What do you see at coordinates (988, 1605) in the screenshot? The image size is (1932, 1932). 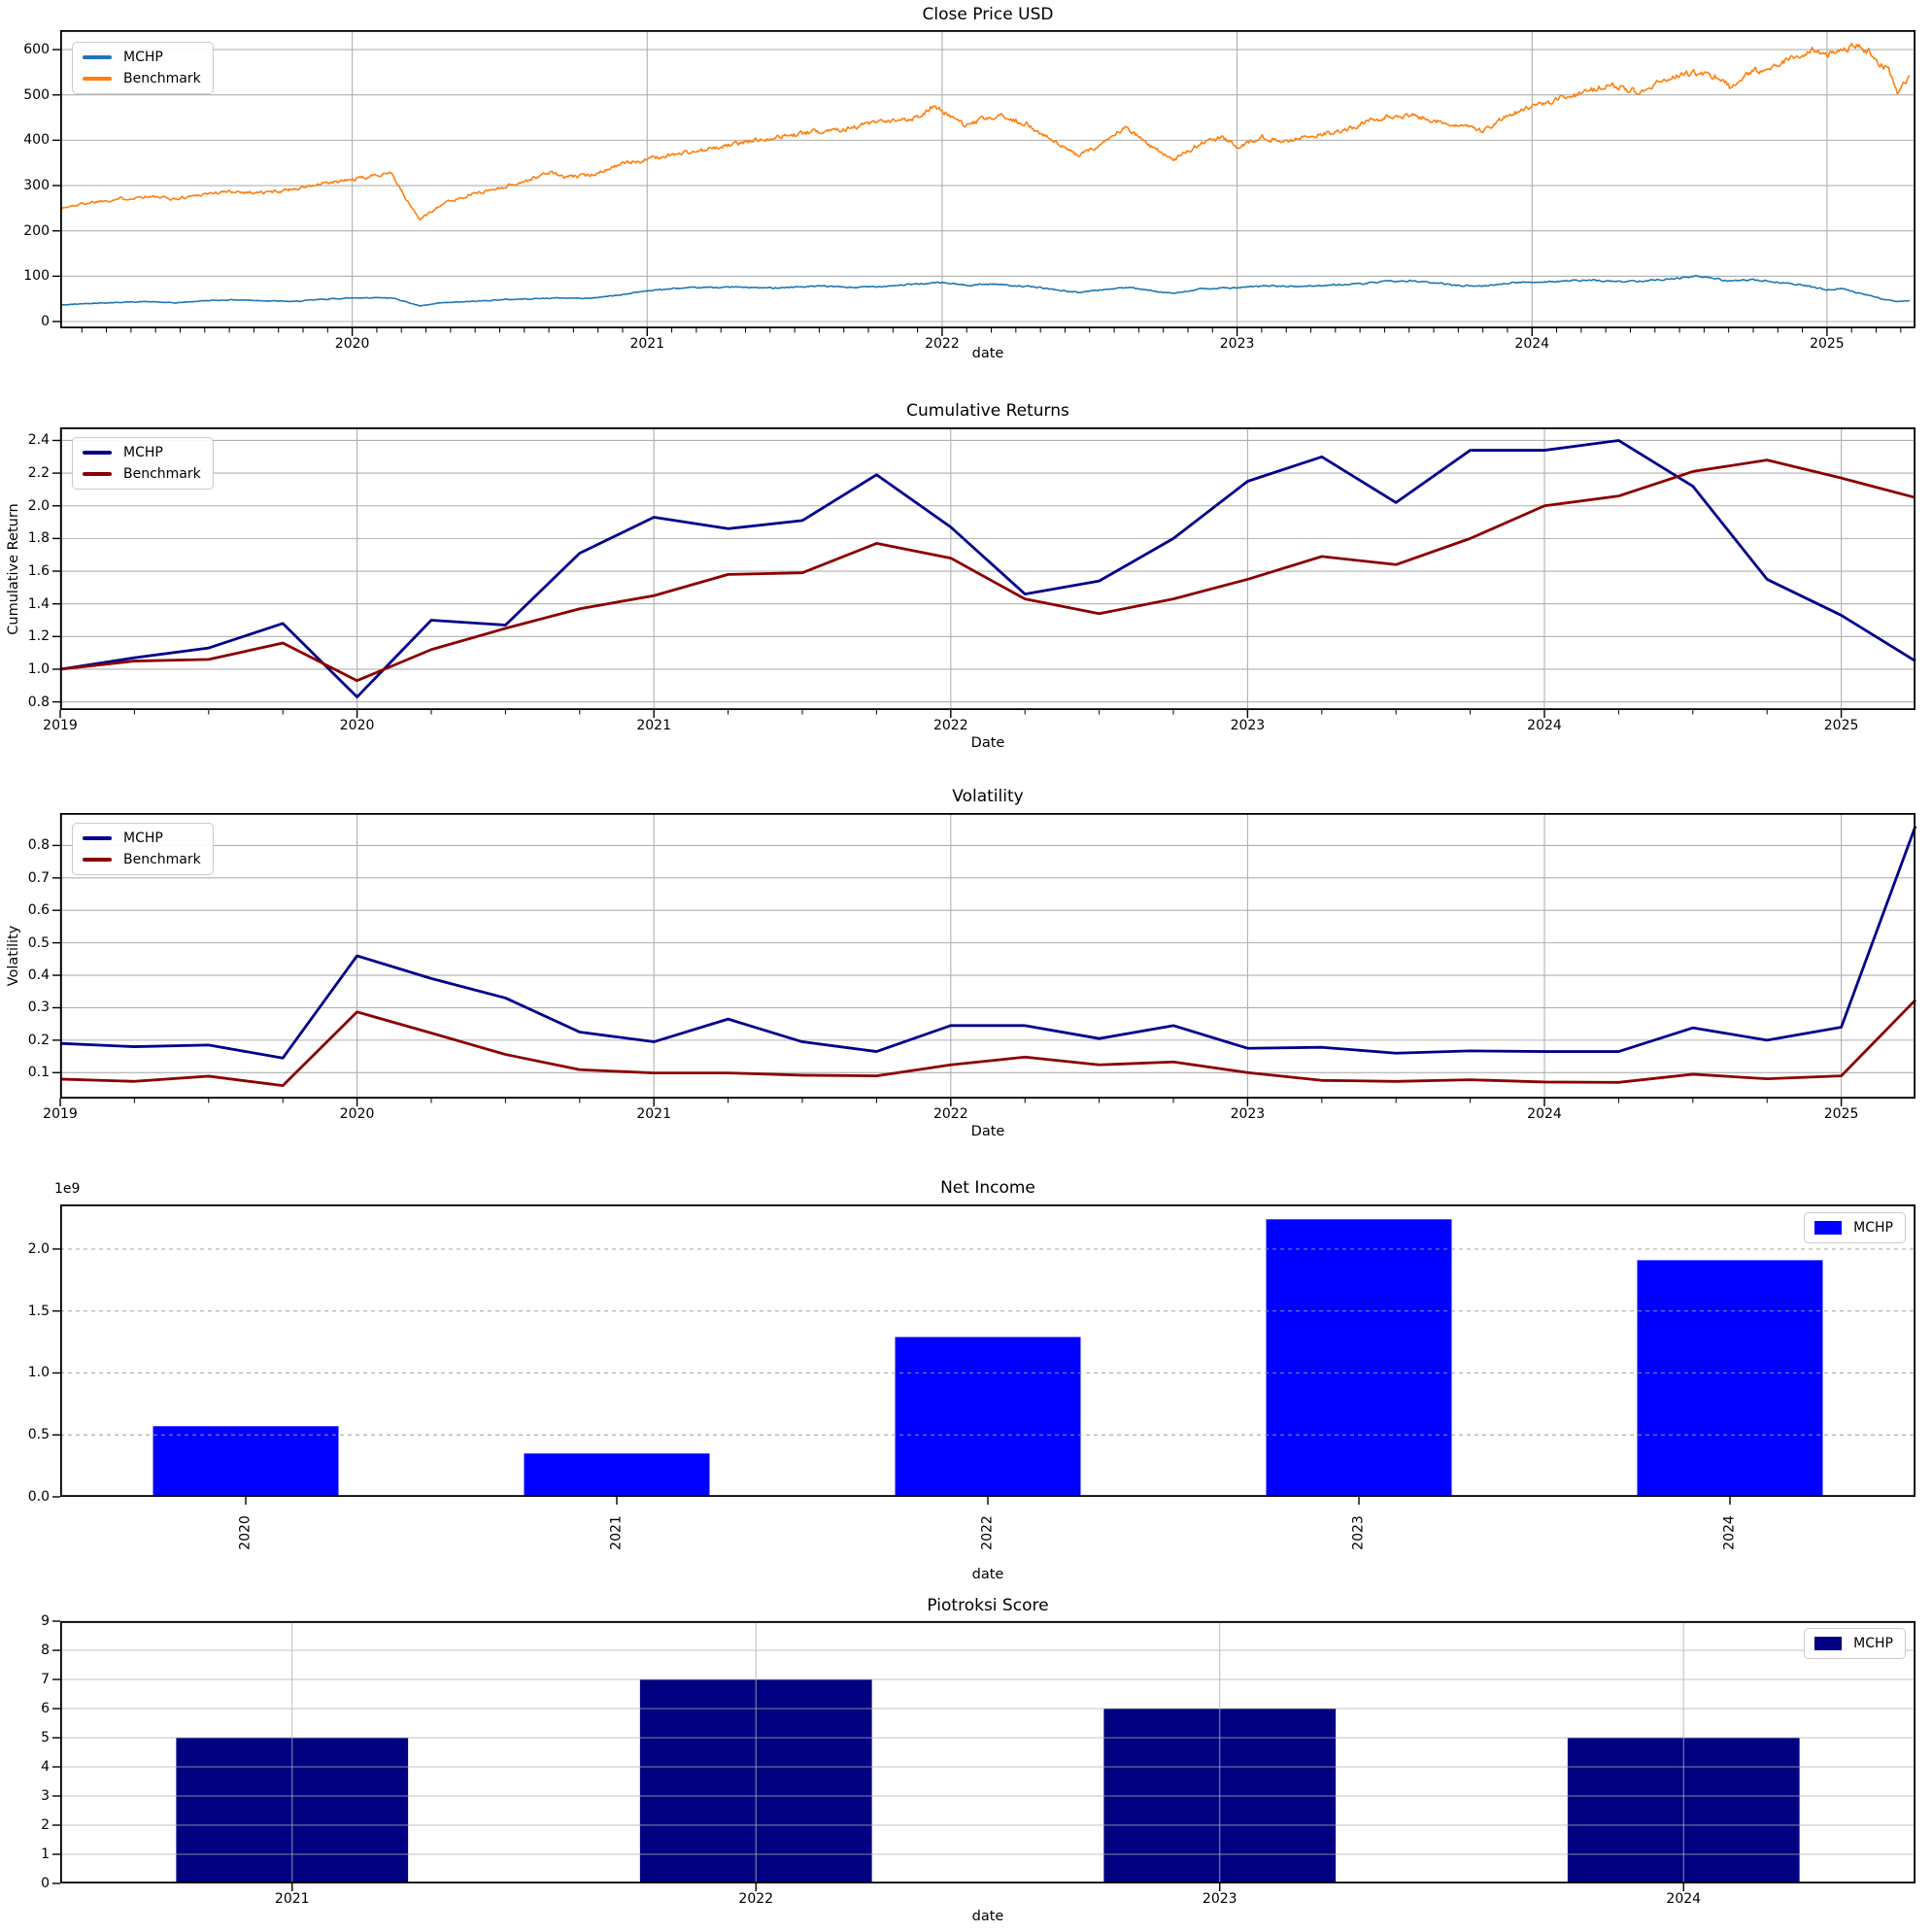 I see `chart-title: Piotroksi Score` at bounding box center [988, 1605].